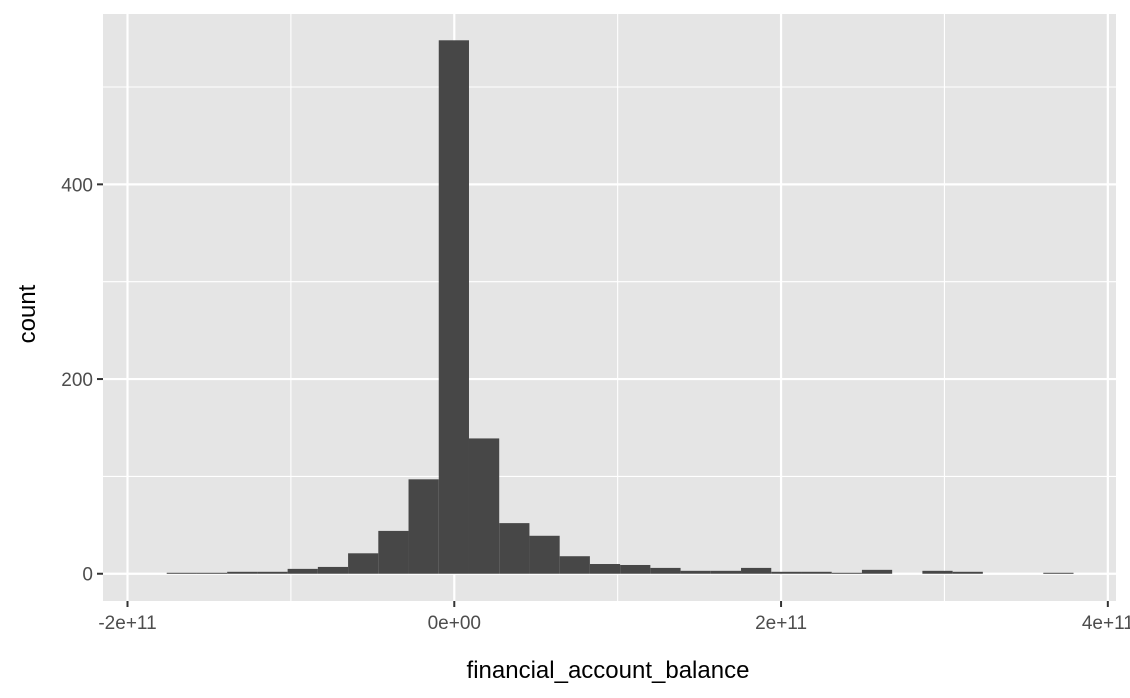  I want to click on y-axis: 0 200 400, so click(82, 380).